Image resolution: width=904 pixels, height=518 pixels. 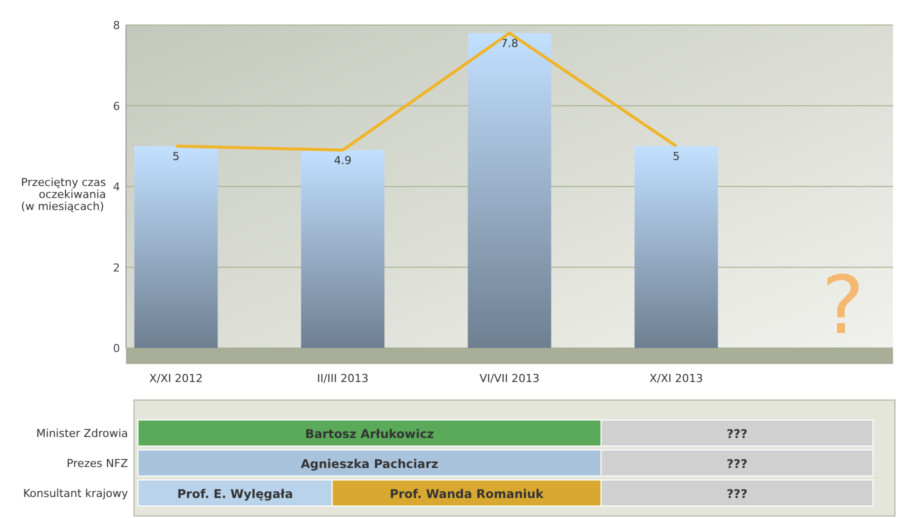 I want to click on data-label: Prof. E. Wylęgała, so click(x=235, y=494).